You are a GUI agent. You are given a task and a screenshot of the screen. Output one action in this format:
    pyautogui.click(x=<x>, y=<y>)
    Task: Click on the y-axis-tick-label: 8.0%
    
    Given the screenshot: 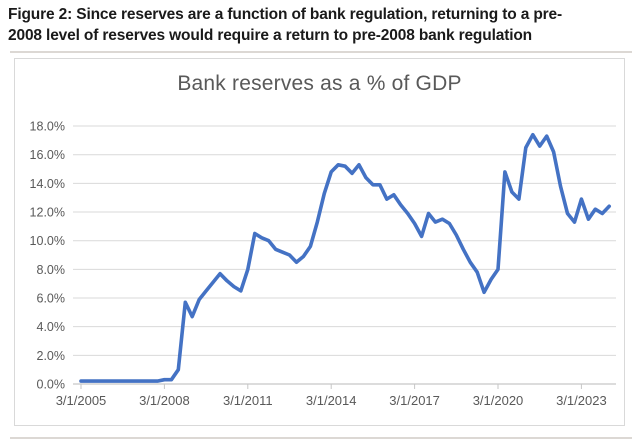 What is the action you would take?
    pyautogui.click(x=51, y=270)
    